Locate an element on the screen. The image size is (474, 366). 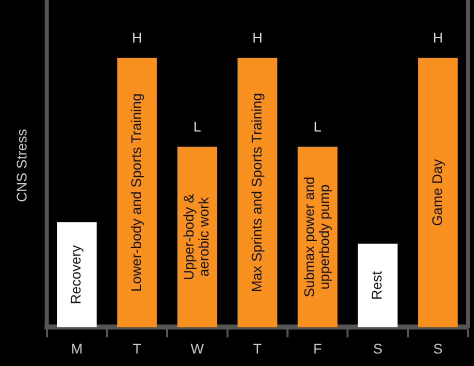
annotation: Recovery is located at coordinates (76, 274).